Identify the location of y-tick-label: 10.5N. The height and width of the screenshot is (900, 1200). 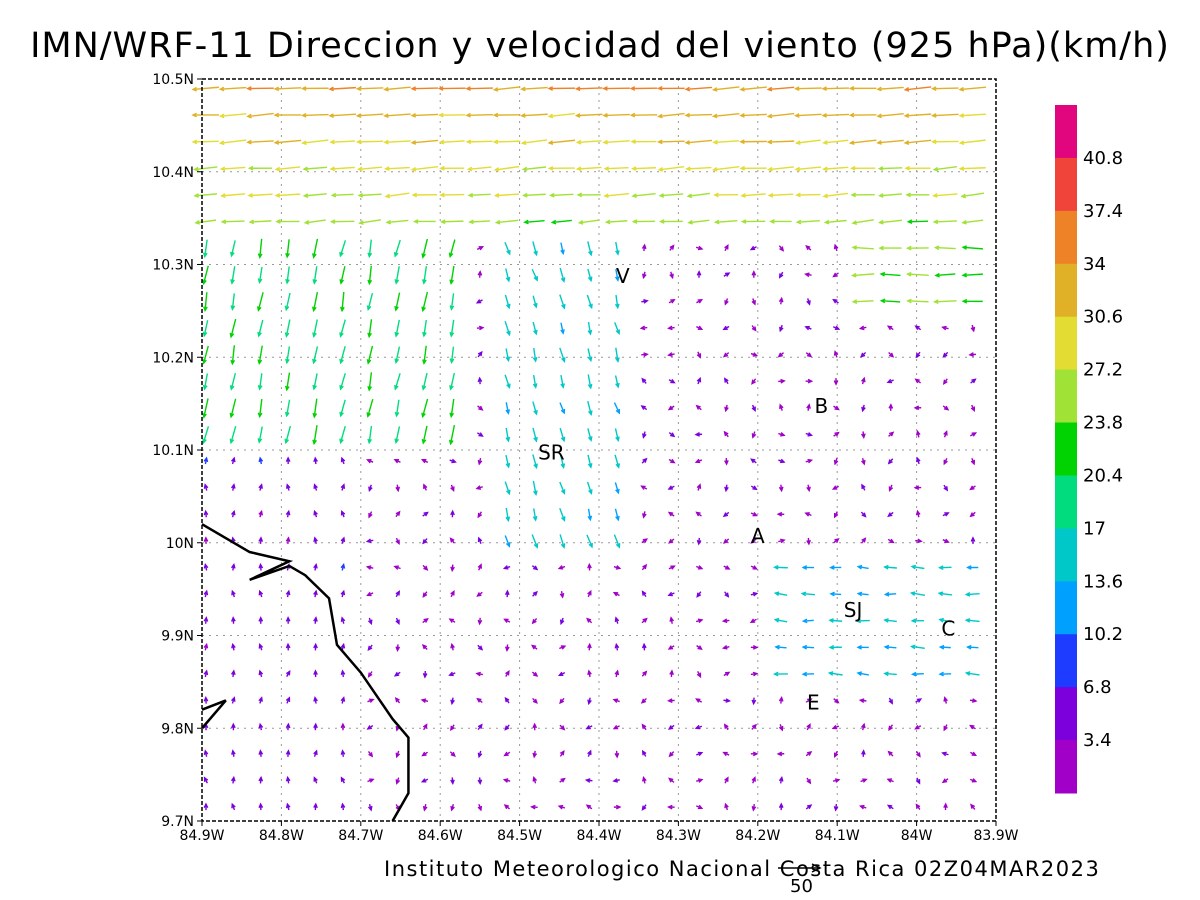
(173, 80).